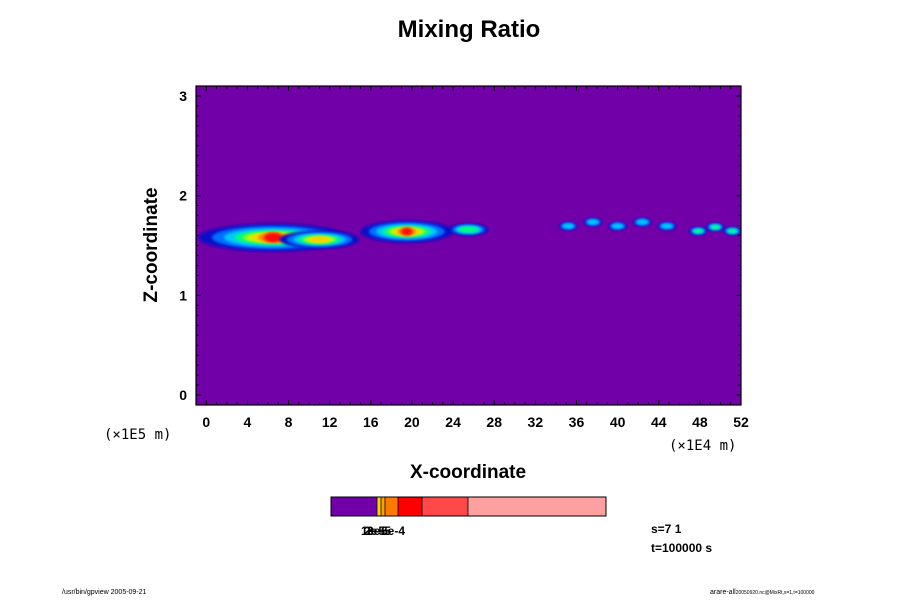  I want to click on colorbar-frame, so click(468, 506).